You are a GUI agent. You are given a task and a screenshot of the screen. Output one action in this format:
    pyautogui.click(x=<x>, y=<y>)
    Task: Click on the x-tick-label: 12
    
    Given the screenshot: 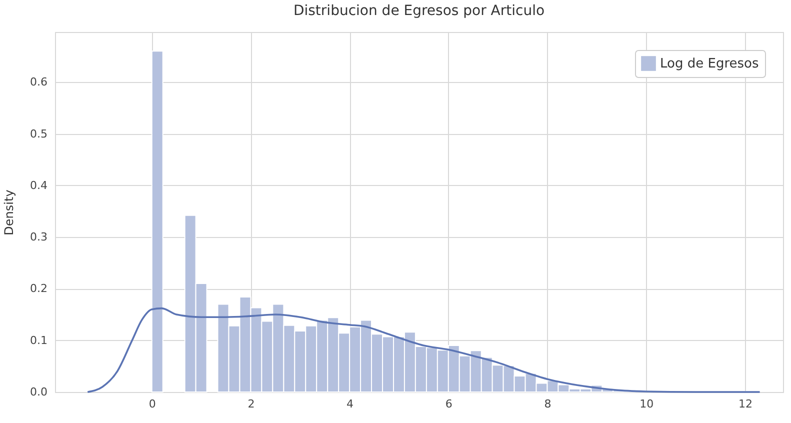 What is the action you would take?
    pyautogui.click(x=745, y=404)
    